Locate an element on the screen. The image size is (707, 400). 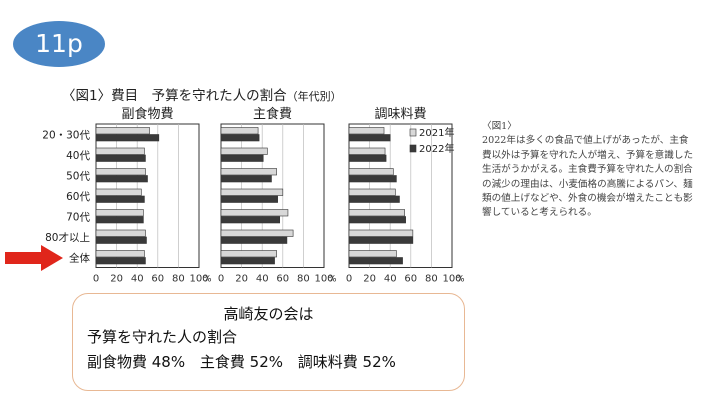
panel-title: 主食費 is located at coordinates (272, 114).